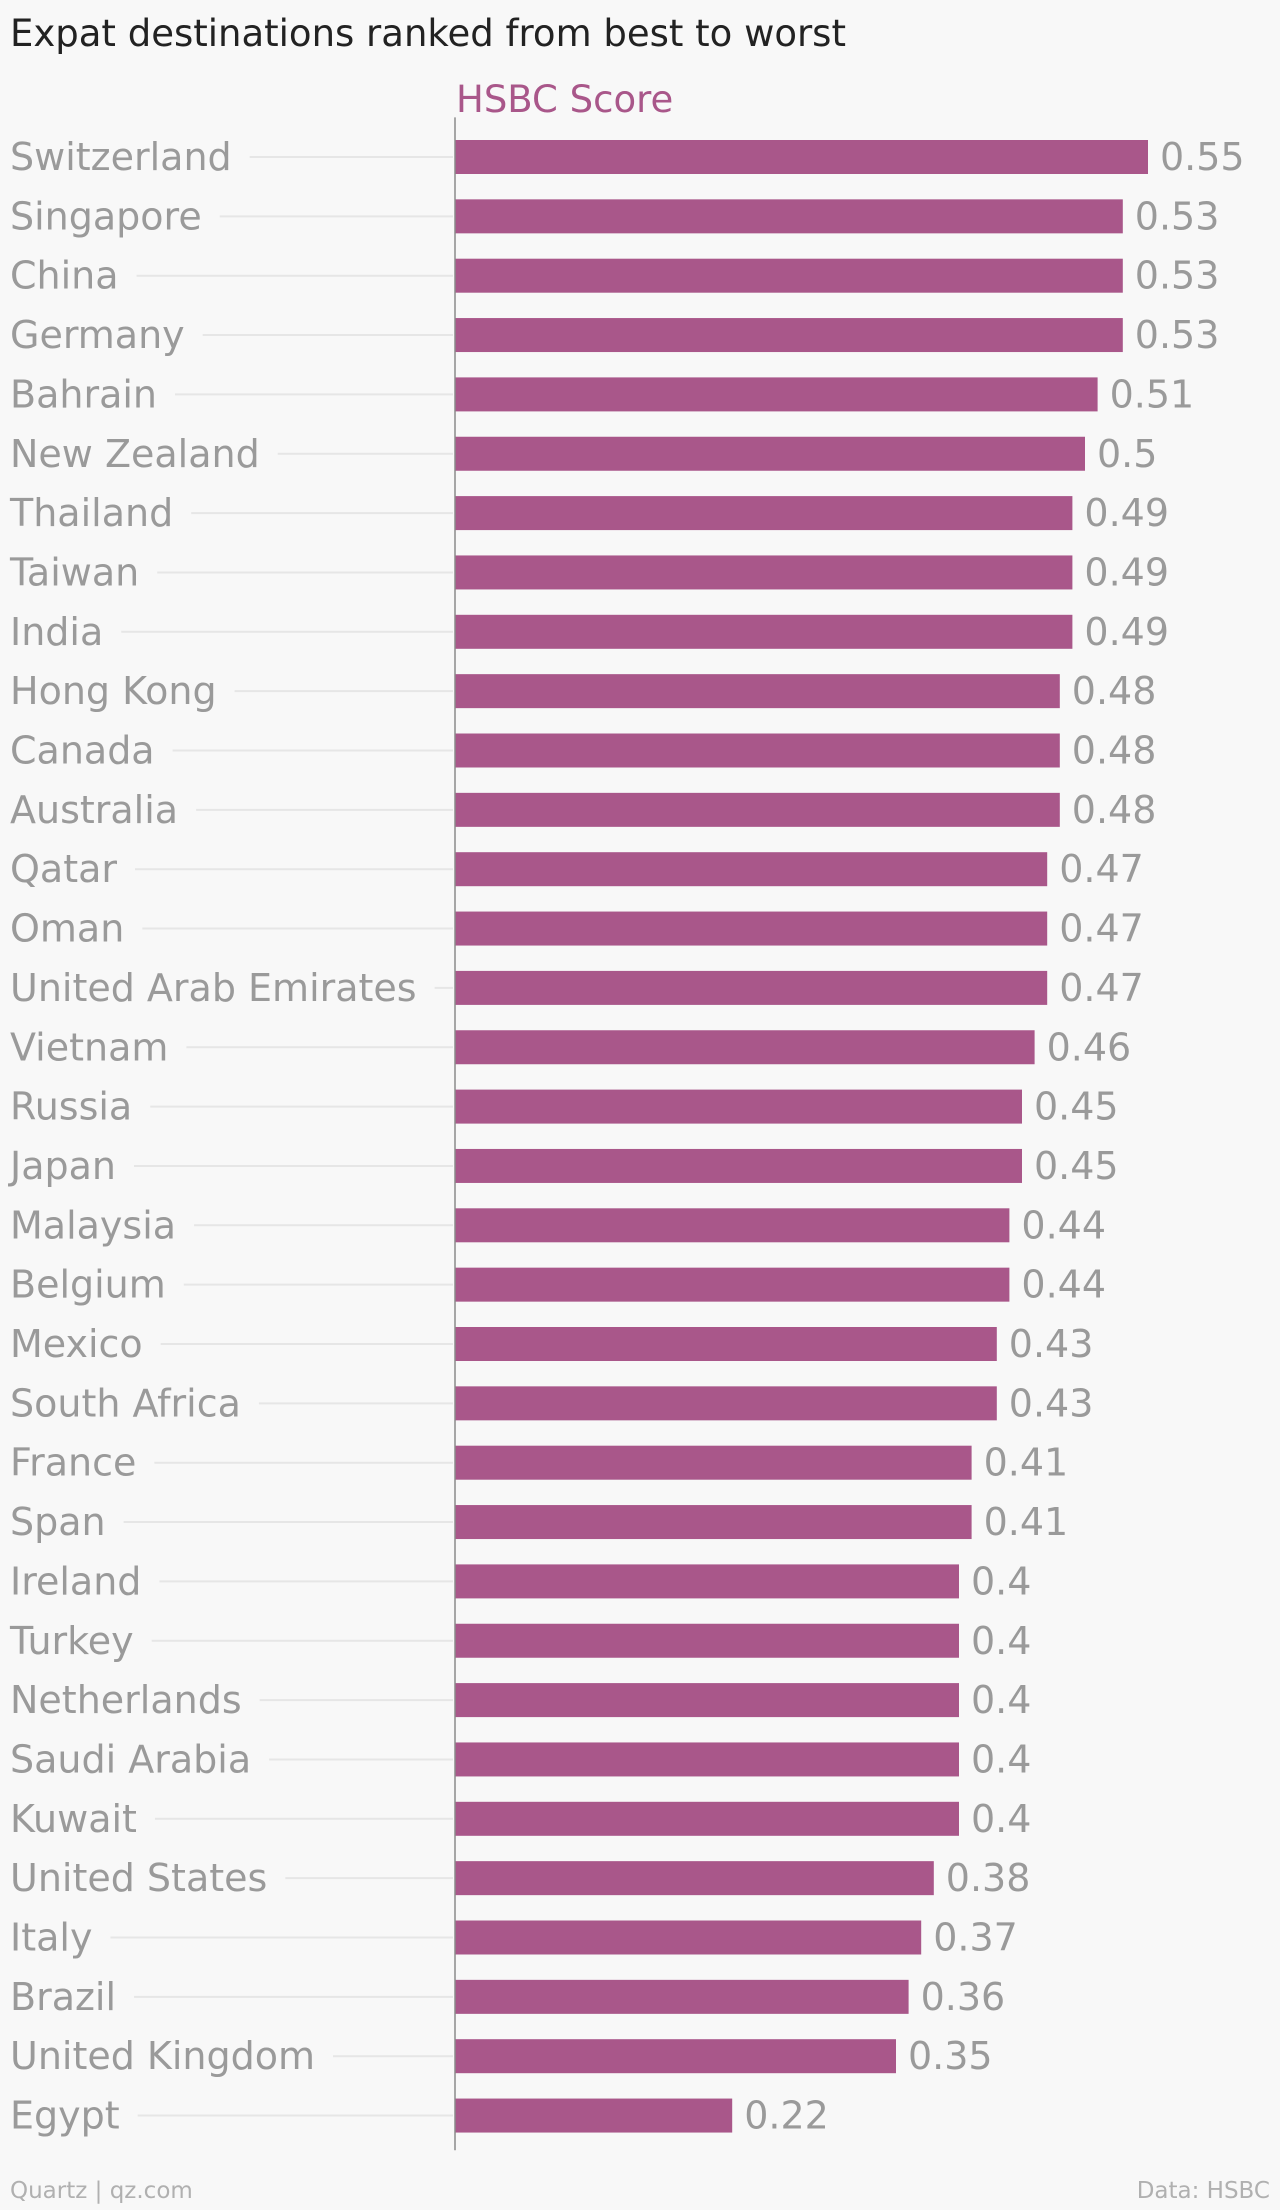 This screenshot has height=2210, width=1280. What do you see at coordinates (63, 869) in the screenshot?
I see `category-label: Qatar` at bounding box center [63, 869].